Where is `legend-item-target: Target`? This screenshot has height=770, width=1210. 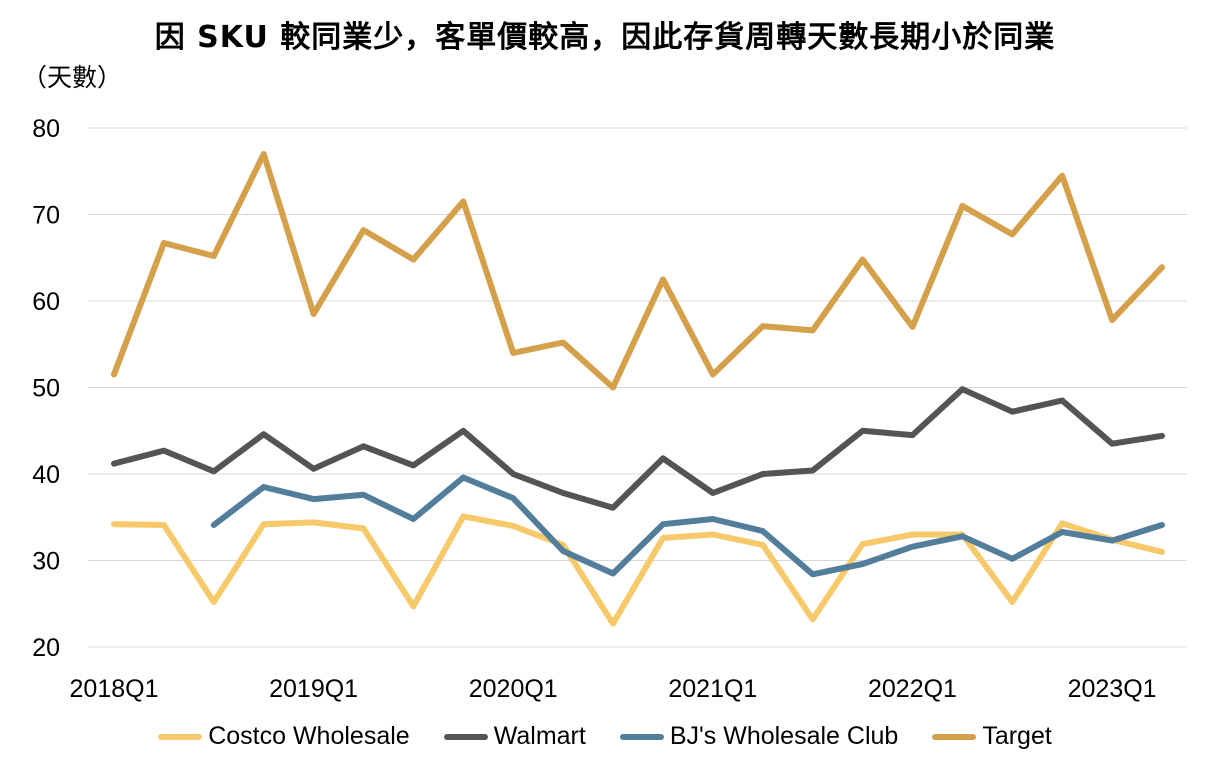
legend-item-target: Target is located at coordinates (992, 736).